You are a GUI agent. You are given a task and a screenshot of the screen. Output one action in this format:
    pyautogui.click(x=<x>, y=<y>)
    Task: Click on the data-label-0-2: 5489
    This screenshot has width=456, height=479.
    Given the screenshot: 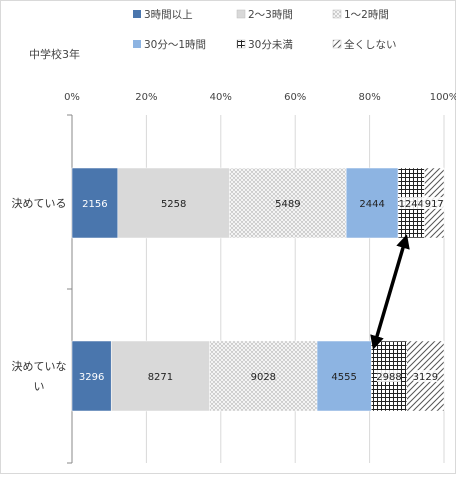 What is the action you would take?
    pyautogui.click(x=287, y=204)
    